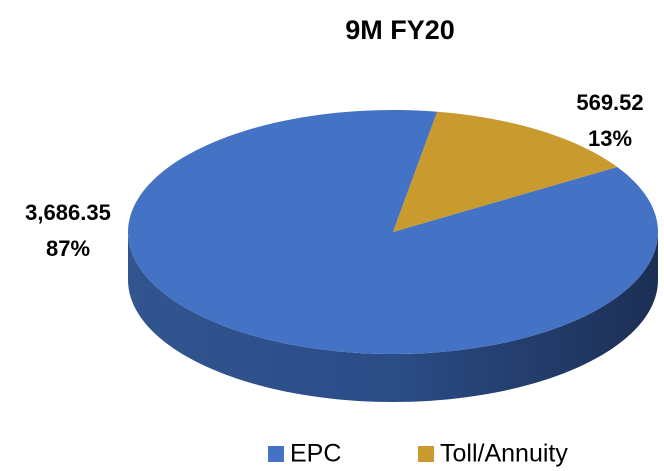  I want to click on pie-slice, so click(505, 171).